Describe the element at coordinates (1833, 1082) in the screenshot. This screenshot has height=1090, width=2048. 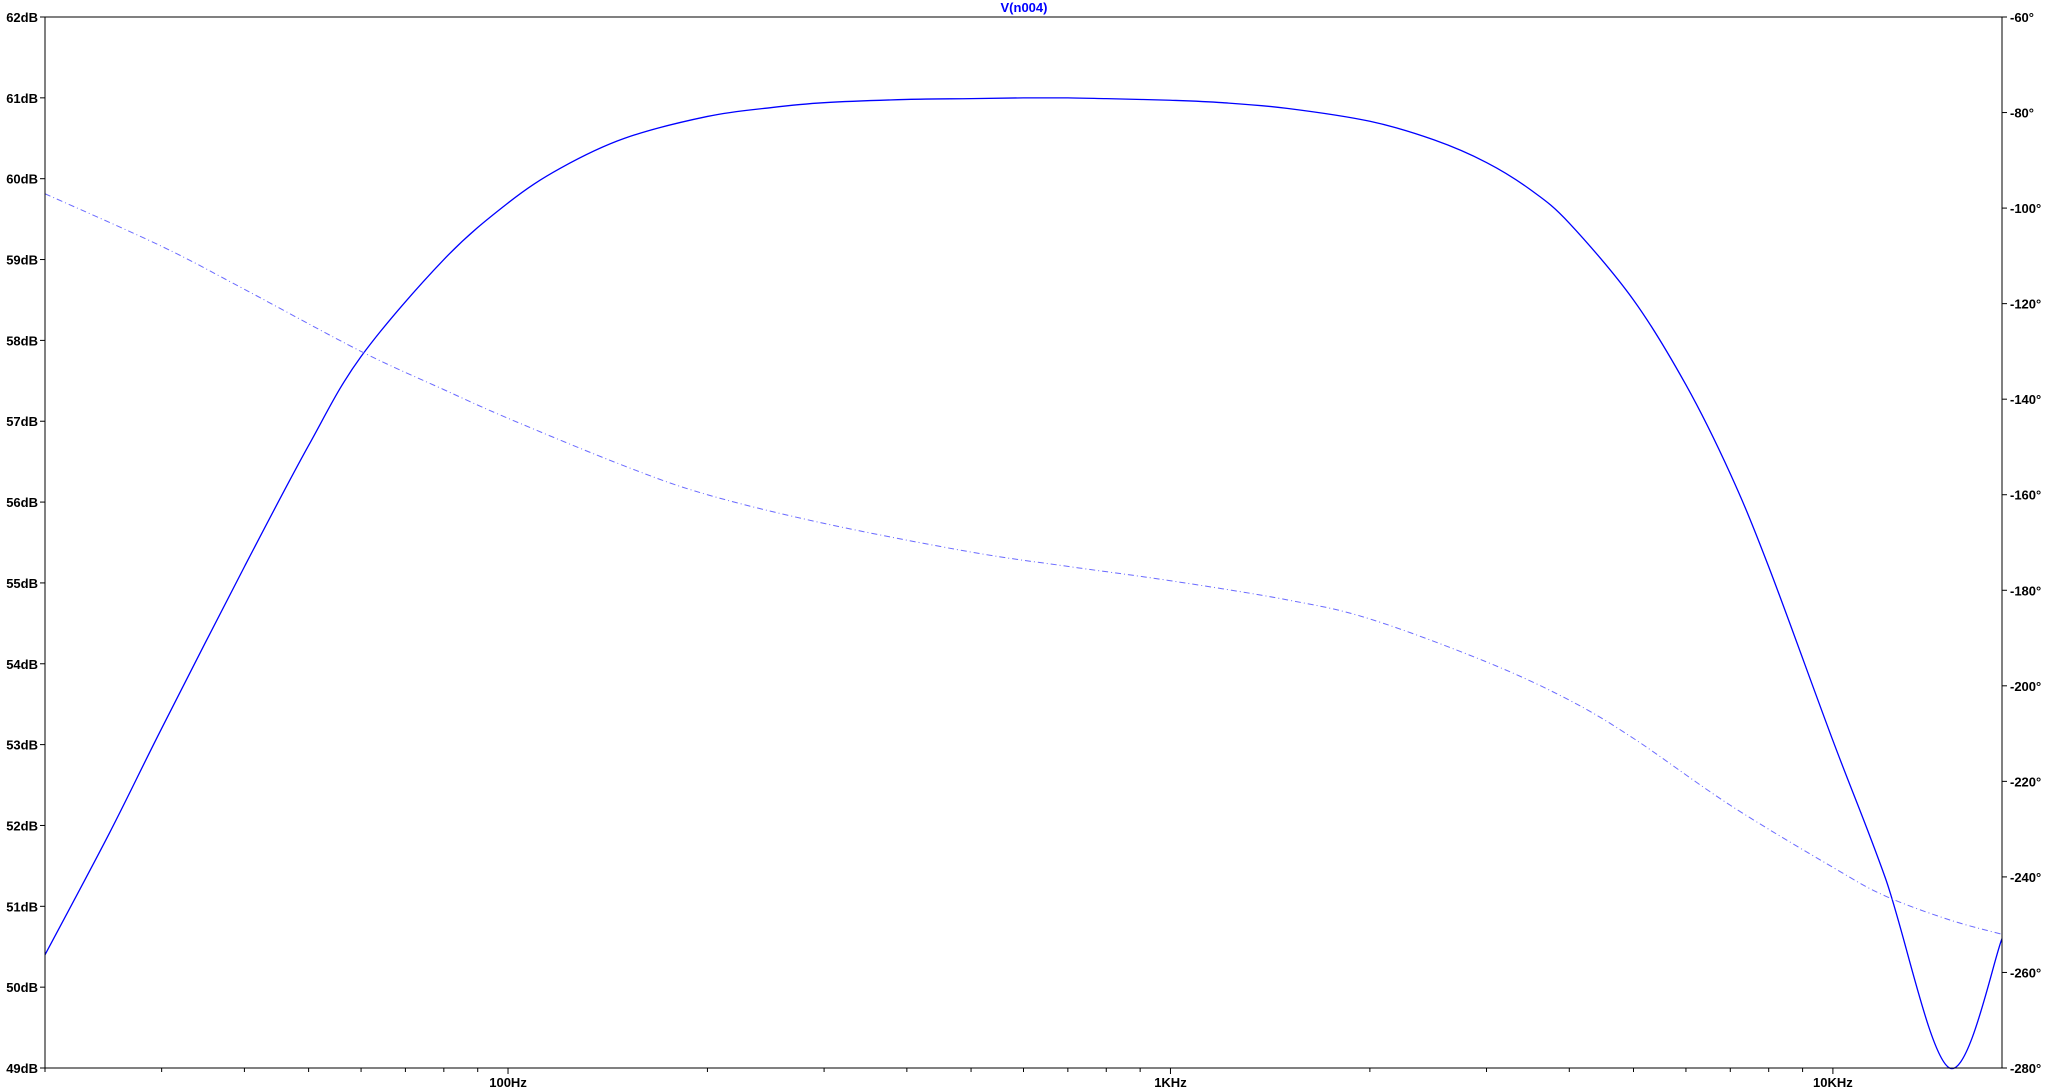
I see `x-axis-tick-label: 10KHz` at that location.